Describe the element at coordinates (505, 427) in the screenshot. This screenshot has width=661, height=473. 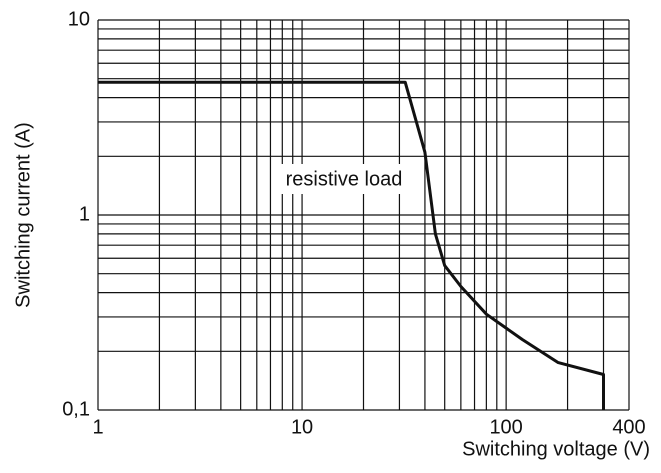
I see `x-tick-label: 100` at that location.